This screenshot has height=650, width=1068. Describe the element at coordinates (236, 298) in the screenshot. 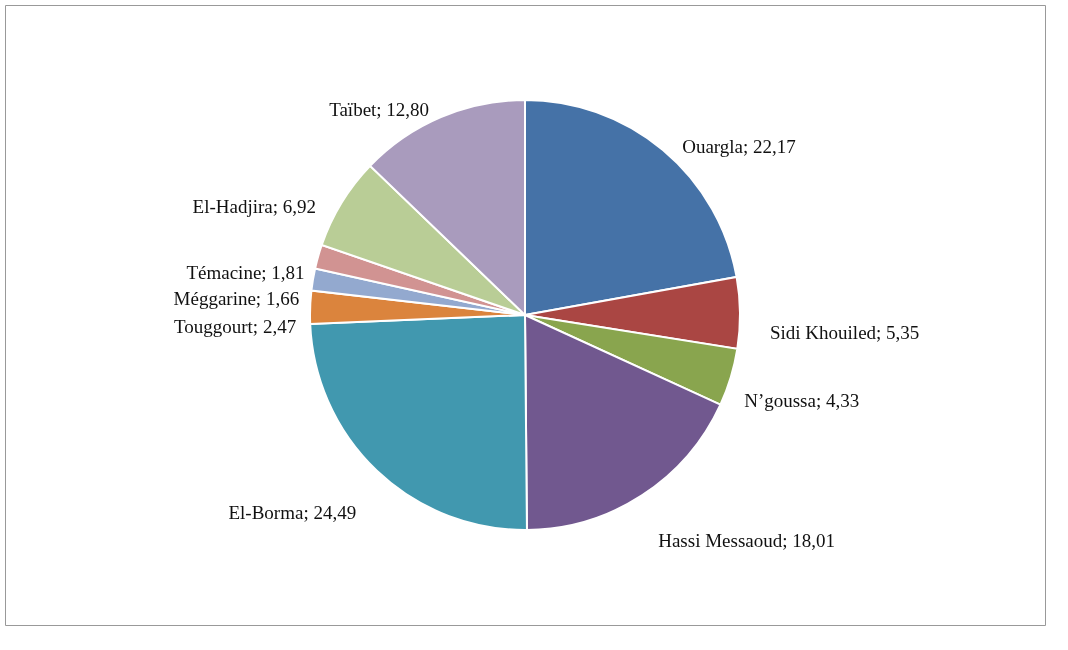

I see `slice-label: Méggarine; 1,66` at that location.